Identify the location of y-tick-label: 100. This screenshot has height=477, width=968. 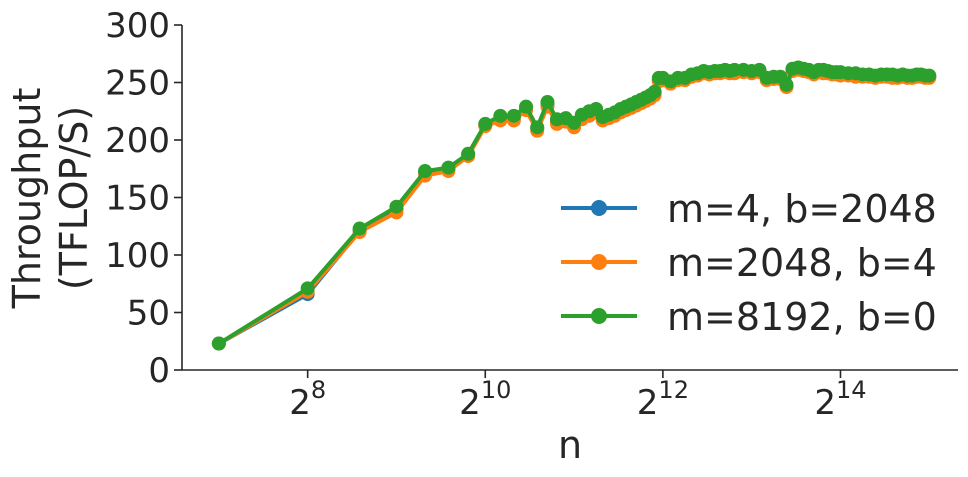
(137, 256).